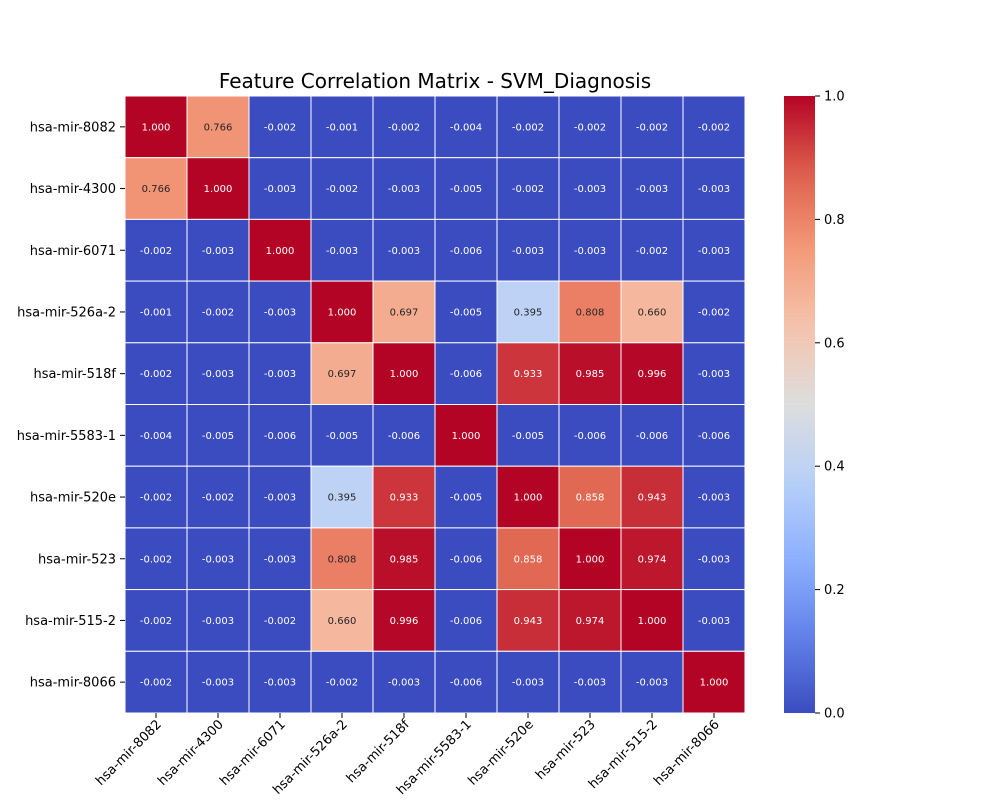 Image resolution: width=1000 pixels, height=800 pixels. I want to click on cell-annotation: 0.395, so click(528, 312).